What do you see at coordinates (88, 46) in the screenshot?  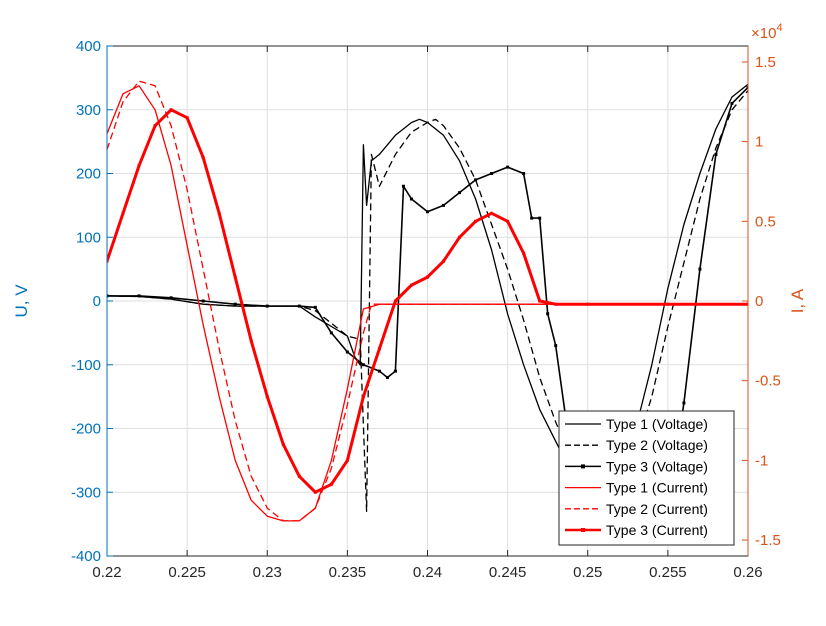 I see `y-left-tick-label: 400` at bounding box center [88, 46].